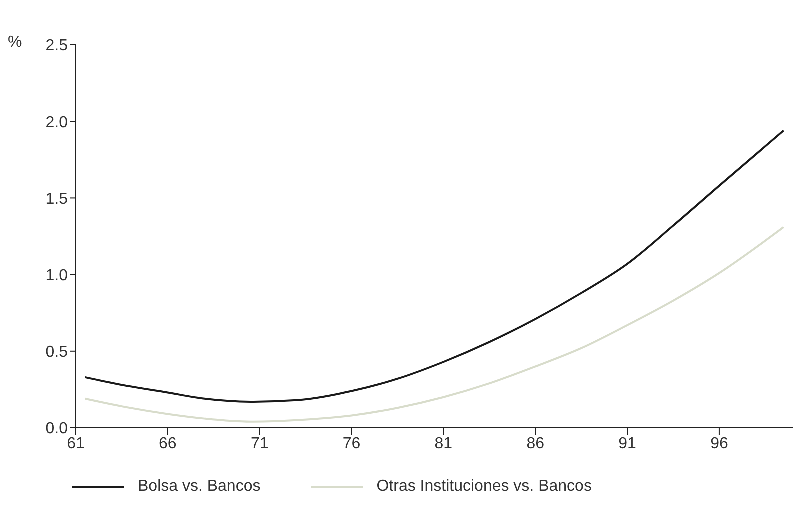  I want to click on y-tick-label: 1.0, so click(57, 275).